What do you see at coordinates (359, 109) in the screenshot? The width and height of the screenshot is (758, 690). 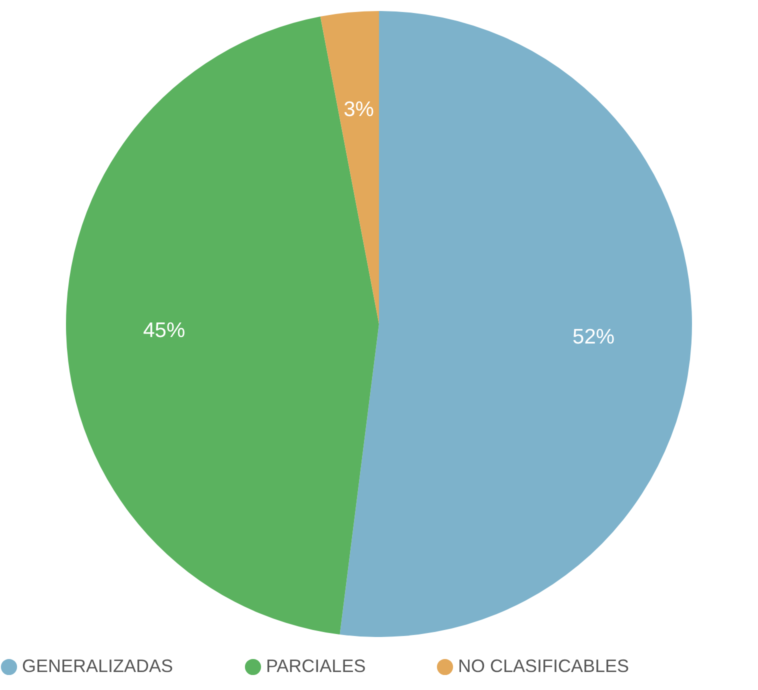 I see `data-label: 3%` at bounding box center [359, 109].